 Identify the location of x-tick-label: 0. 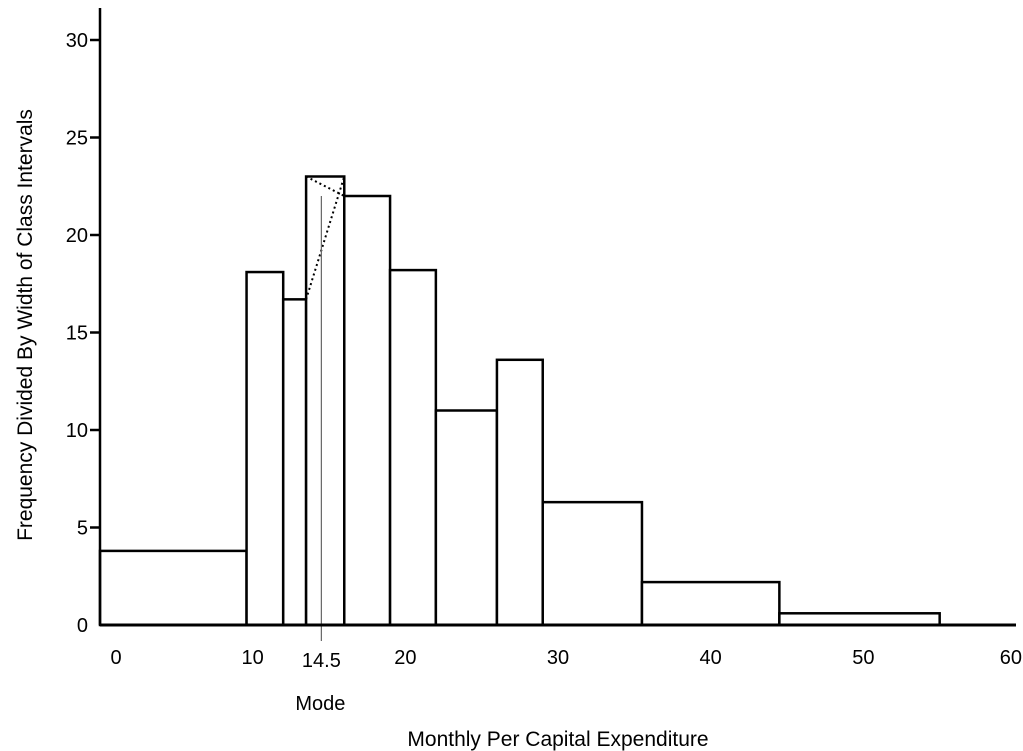
(115, 658).